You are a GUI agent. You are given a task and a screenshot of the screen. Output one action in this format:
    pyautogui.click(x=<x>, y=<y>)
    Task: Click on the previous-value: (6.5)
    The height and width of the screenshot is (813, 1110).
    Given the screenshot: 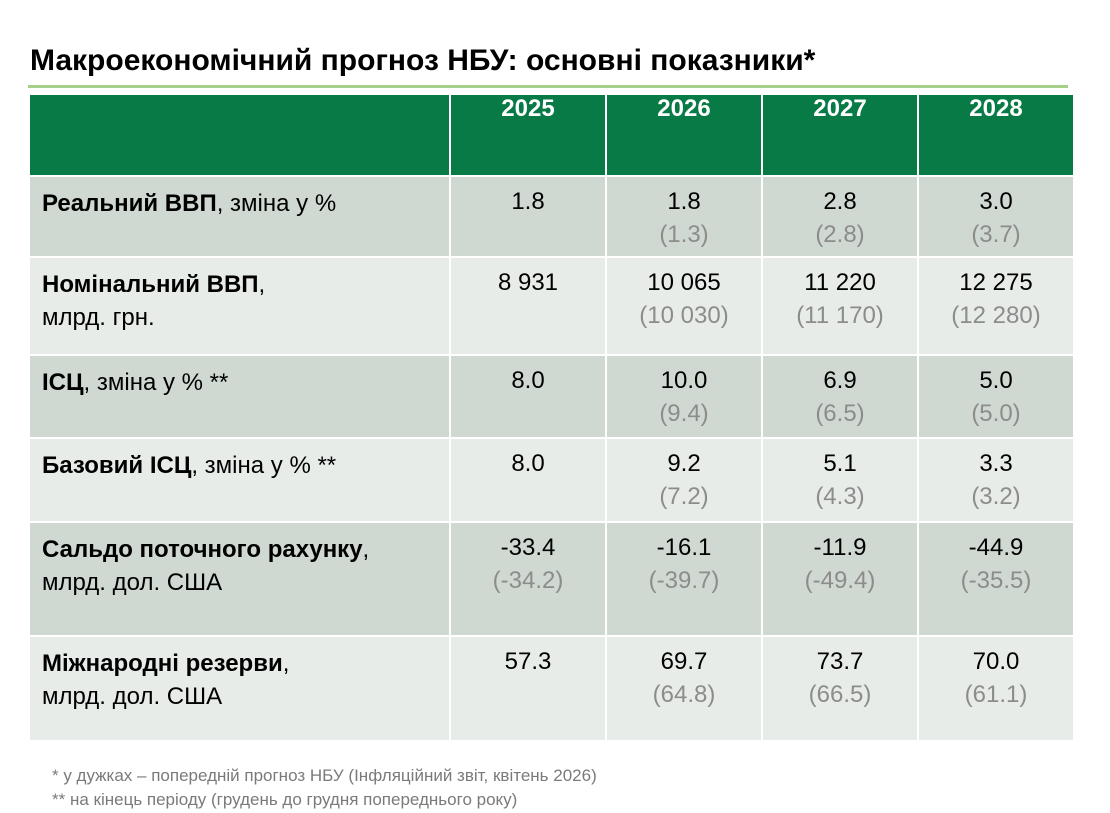 What is the action you would take?
    pyautogui.click(x=840, y=413)
    